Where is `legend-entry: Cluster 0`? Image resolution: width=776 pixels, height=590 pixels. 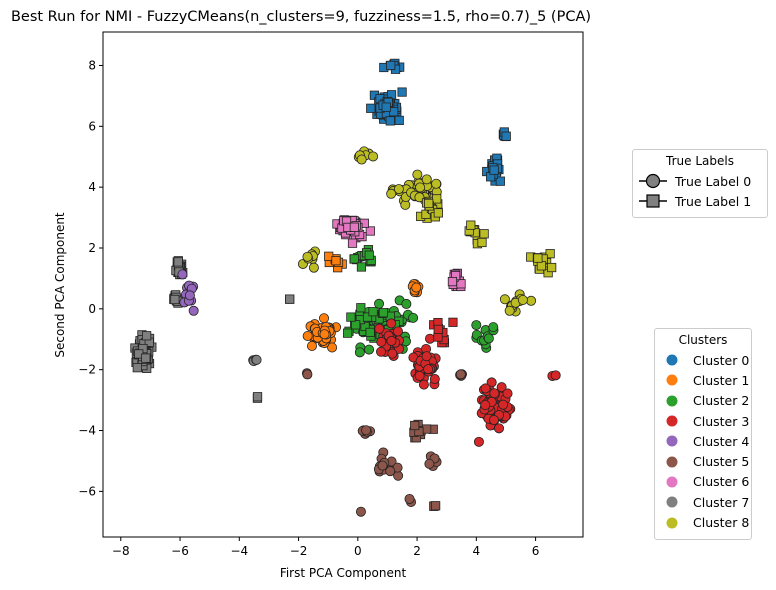 legend-entry: Cluster 0 is located at coordinates (706, 360).